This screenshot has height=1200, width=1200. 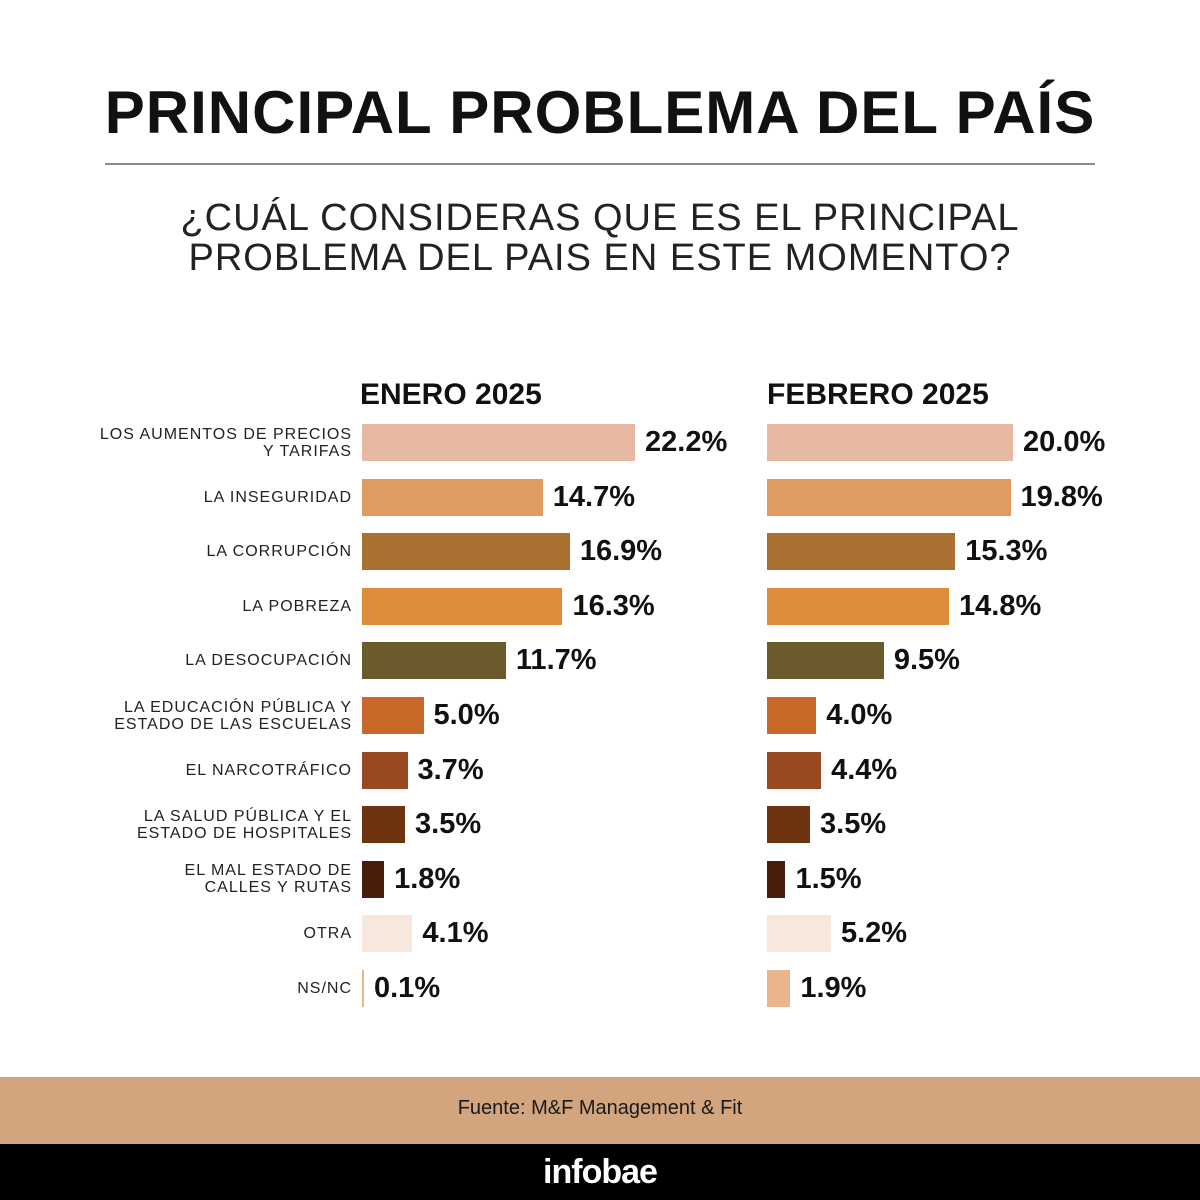 What do you see at coordinates (1061, 496) in the screenshot?
I see `value-label: 19.8%` at bounding box center [1061, 496].